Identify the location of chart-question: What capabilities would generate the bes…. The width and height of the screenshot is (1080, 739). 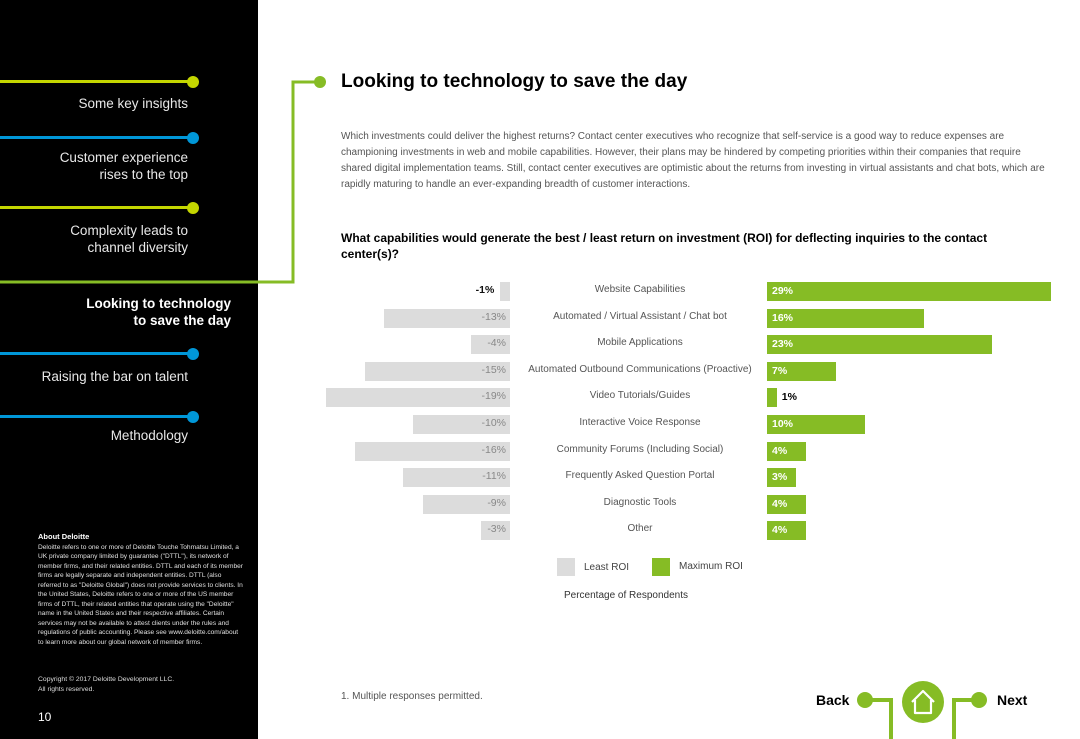
(664, 246).